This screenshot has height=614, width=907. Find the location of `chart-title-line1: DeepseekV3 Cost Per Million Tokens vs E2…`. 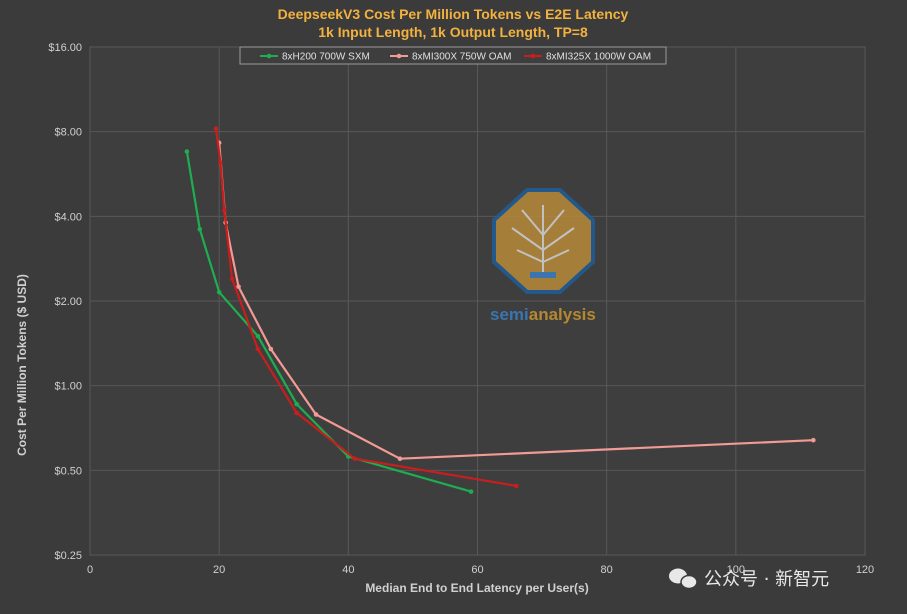

chart-title-line1: DeepseekV3 Cost Per Million Tokens vs E2… is located at coordinates (453, 14).